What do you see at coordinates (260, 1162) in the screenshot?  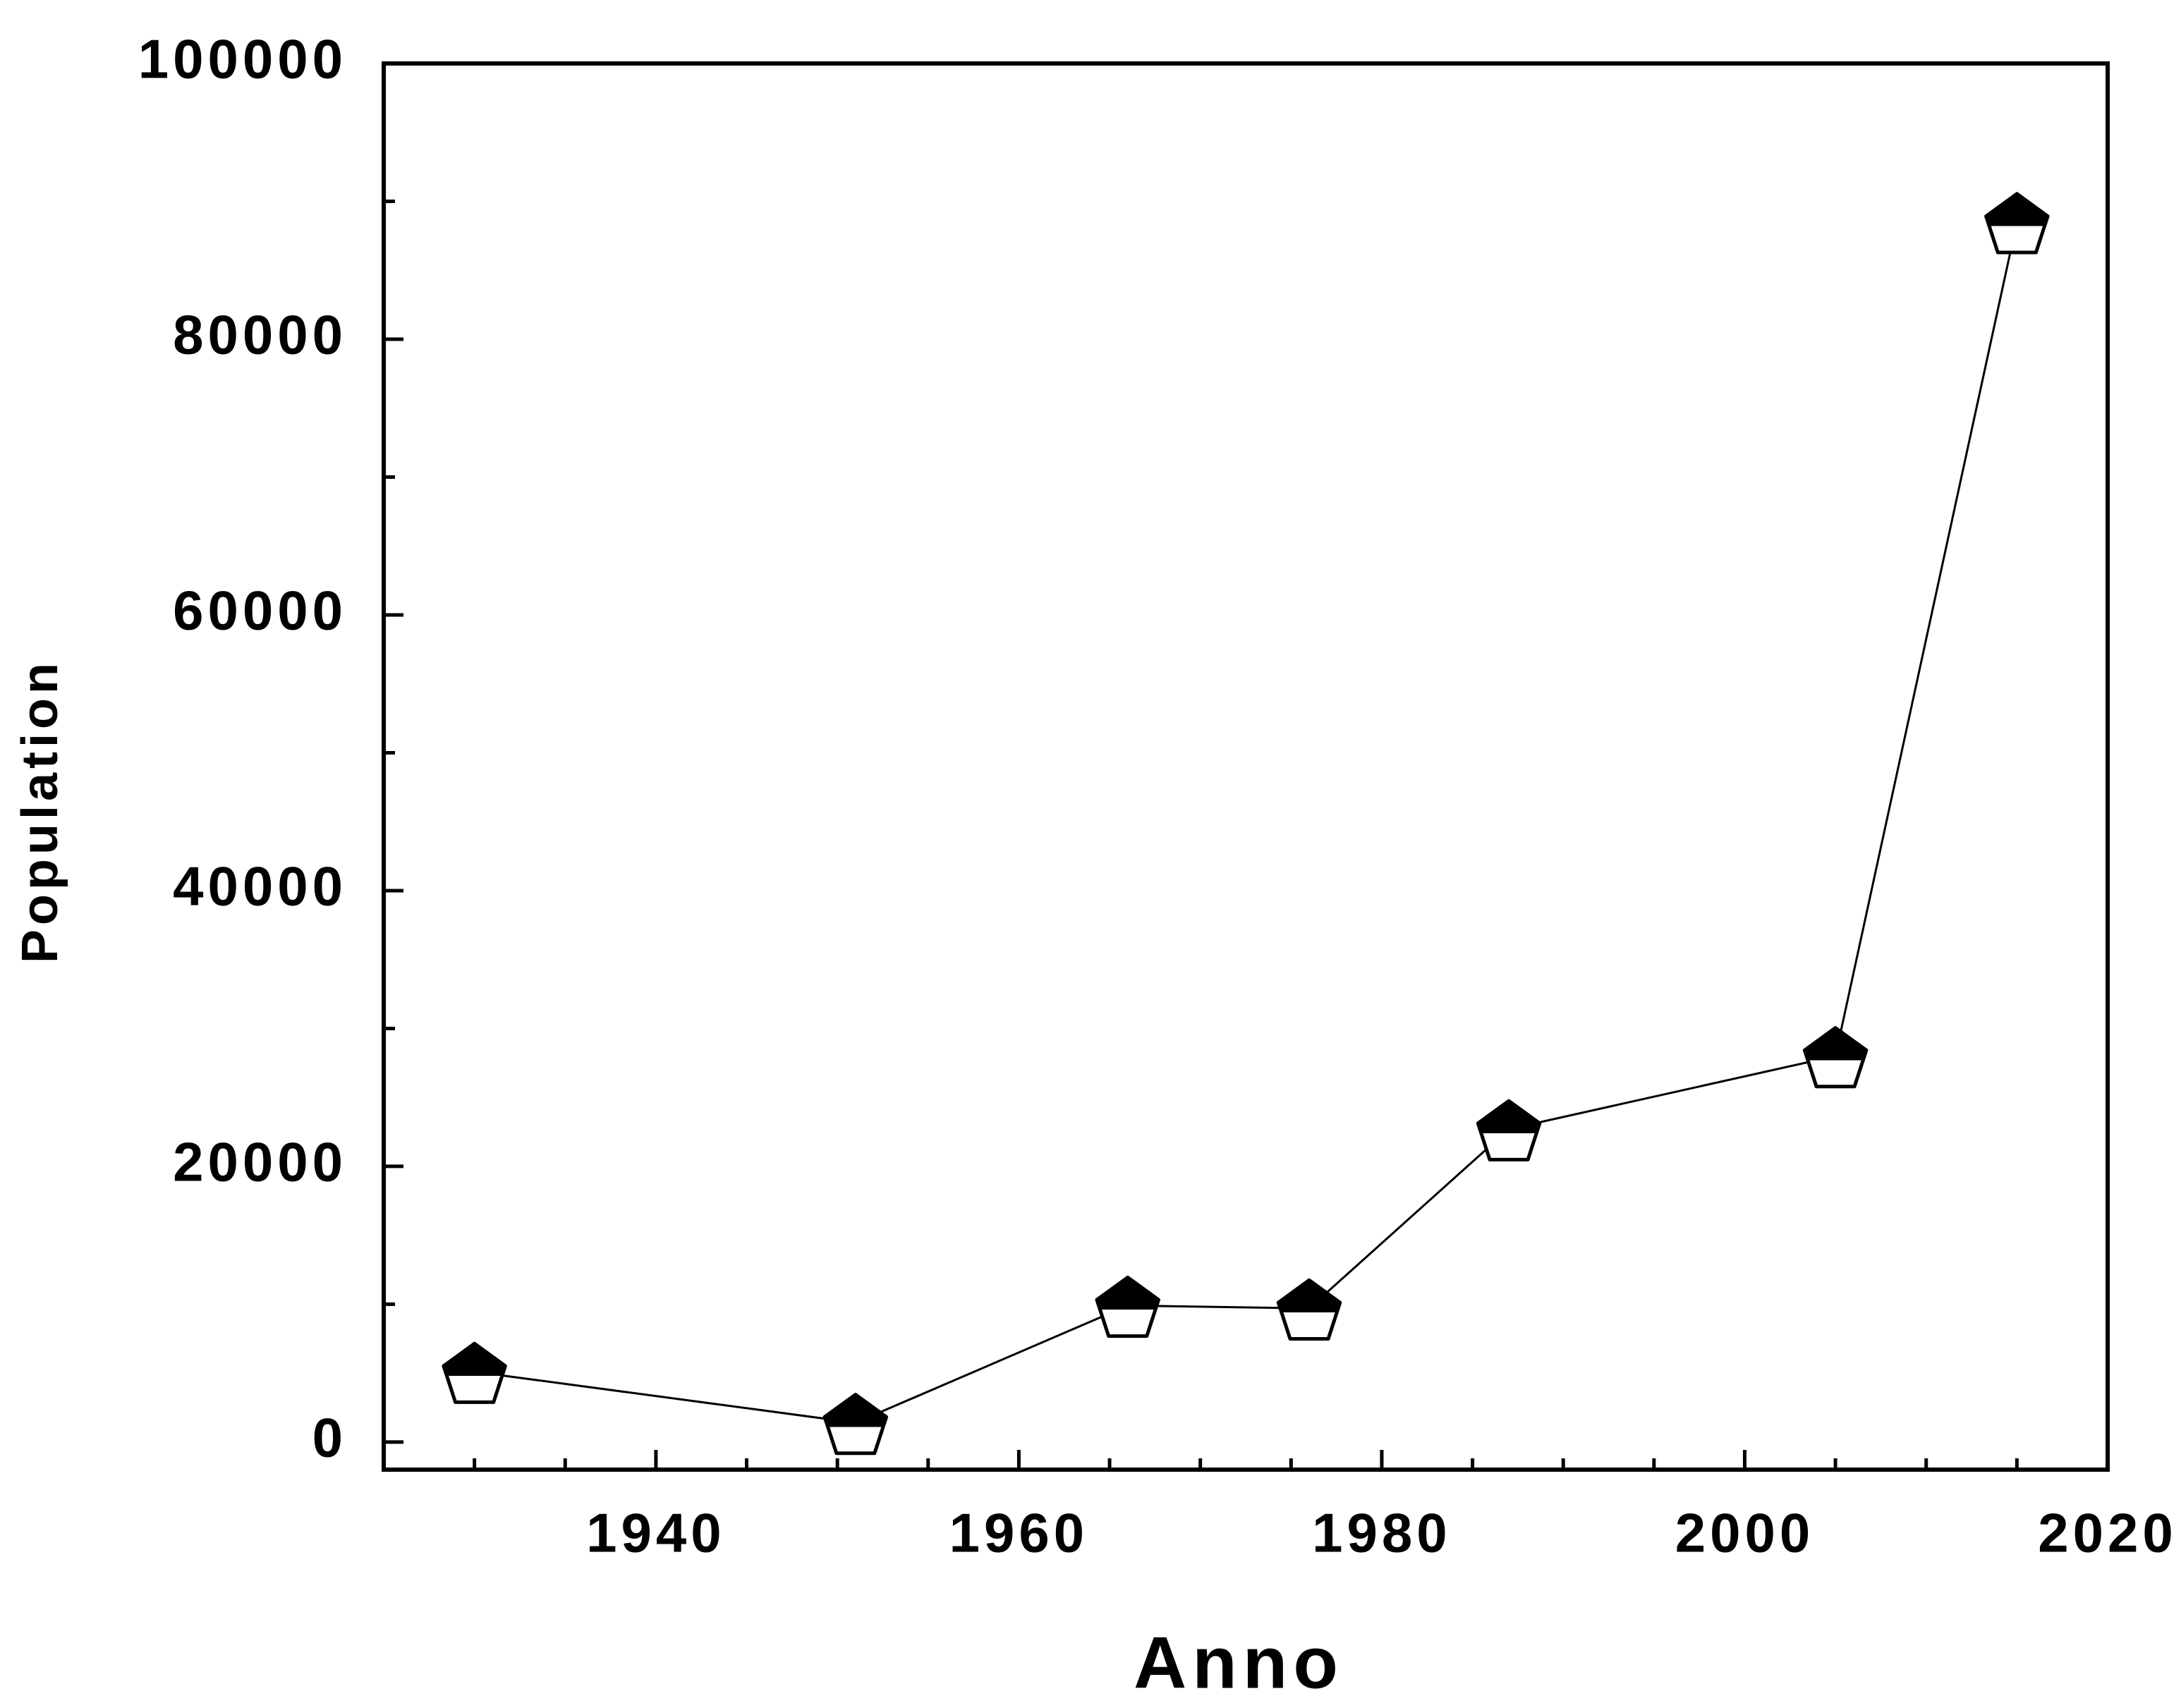 I see `y-tick-label: 20000` at bounding box center [260, 1162].